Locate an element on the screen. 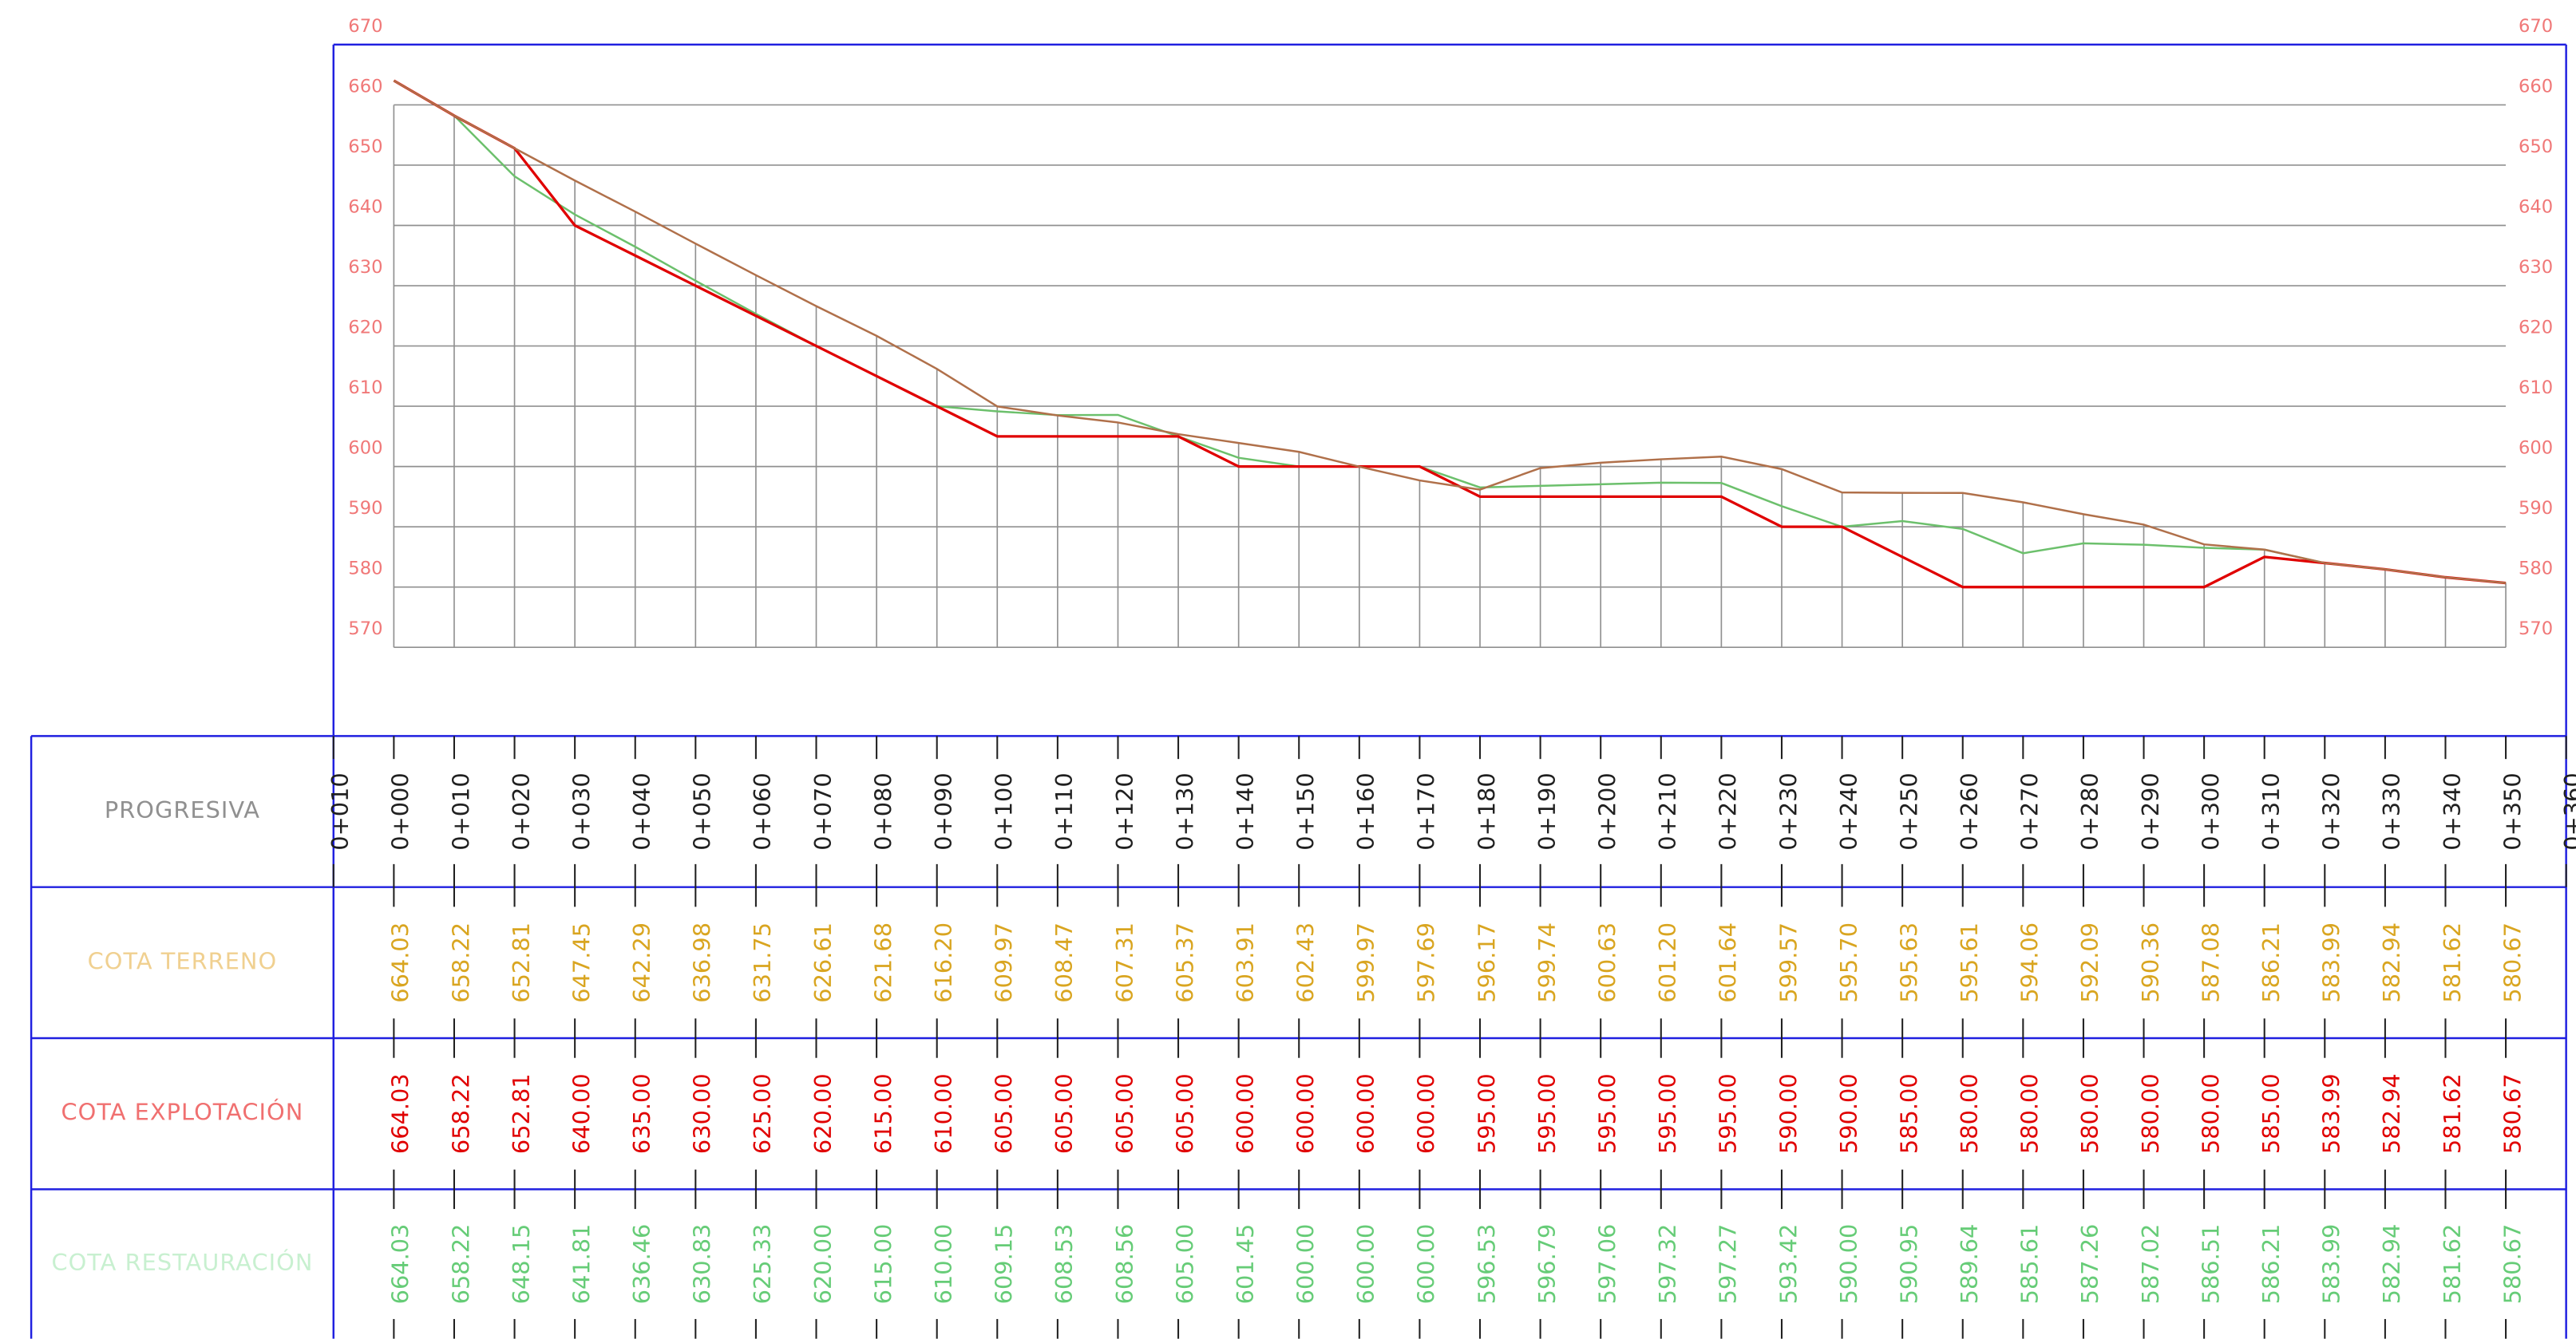 This screenshot has width=2576, height=1339. x-tick-label: 0+110 is located at coordinates (1064, 811).